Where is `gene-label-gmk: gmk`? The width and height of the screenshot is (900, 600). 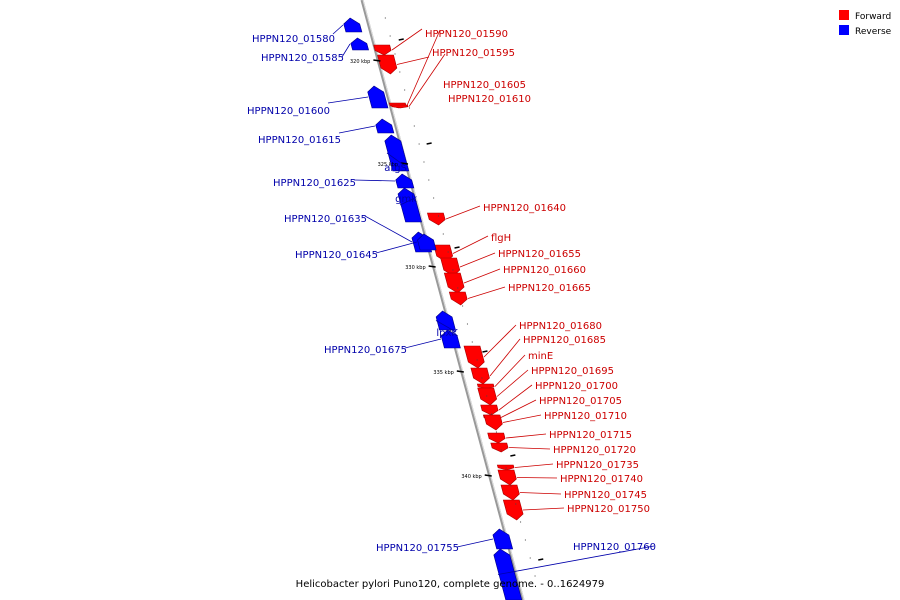 gene-label-gmk: gmk is located at coordinates (406, 199).